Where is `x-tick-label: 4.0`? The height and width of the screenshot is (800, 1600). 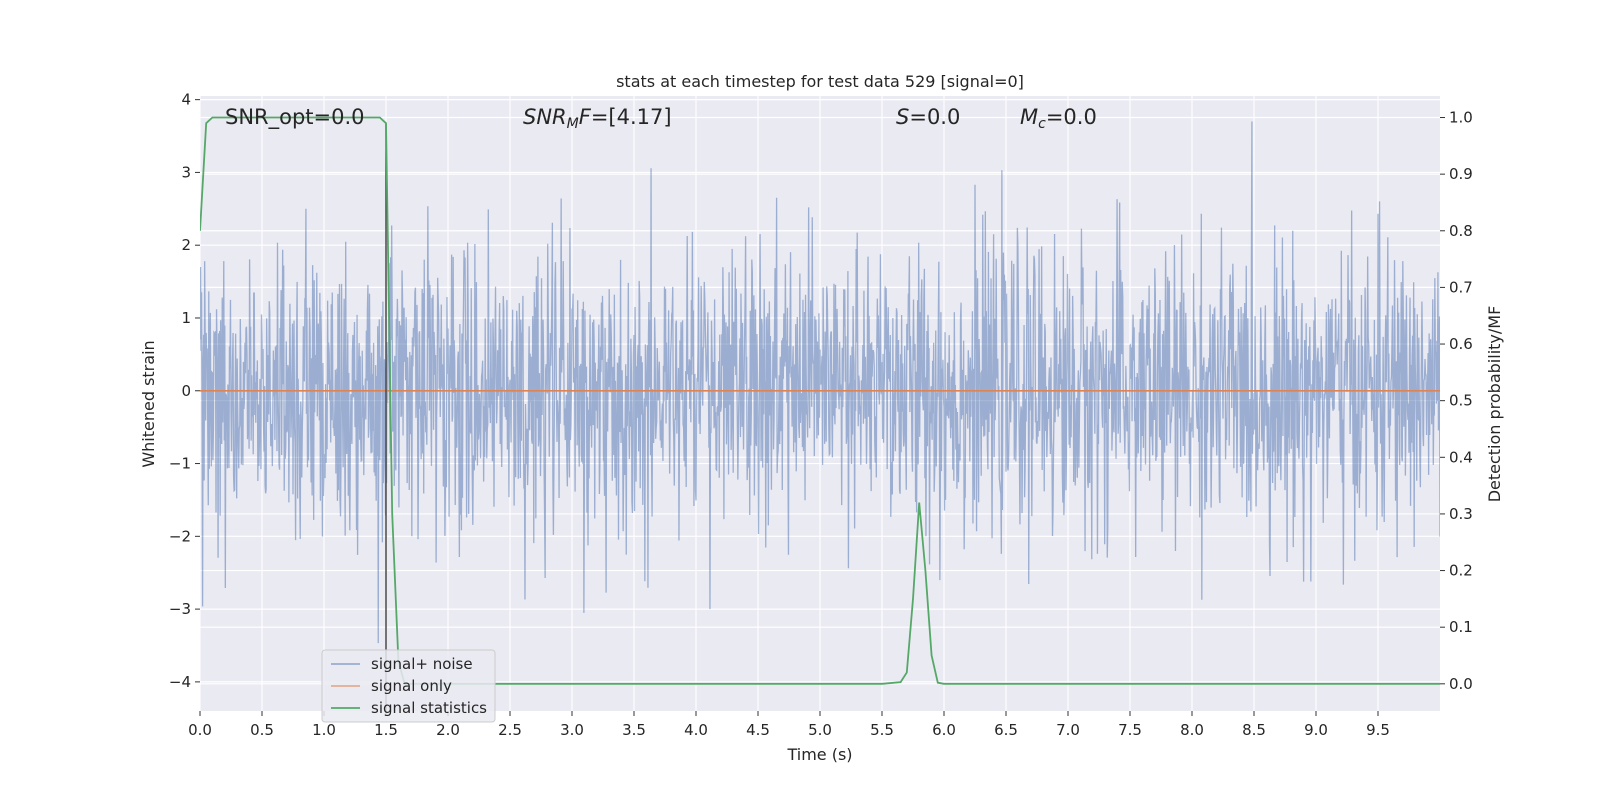
x-tick-label: 4.0 is located at coordinates (696, 730).